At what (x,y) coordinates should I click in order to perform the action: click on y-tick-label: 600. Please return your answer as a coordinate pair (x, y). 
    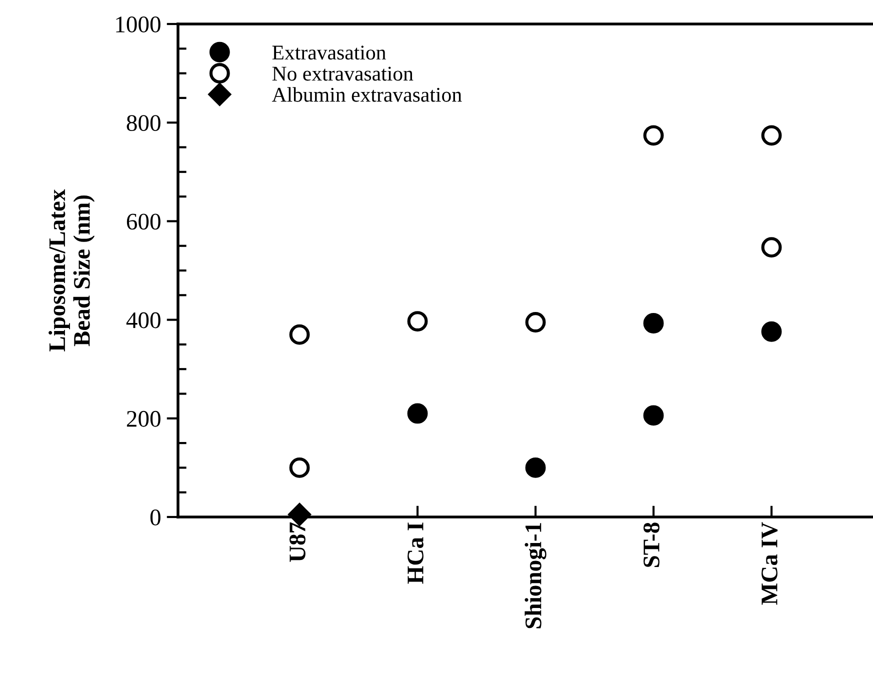
    Looking at the image, I should click on (143, 222).